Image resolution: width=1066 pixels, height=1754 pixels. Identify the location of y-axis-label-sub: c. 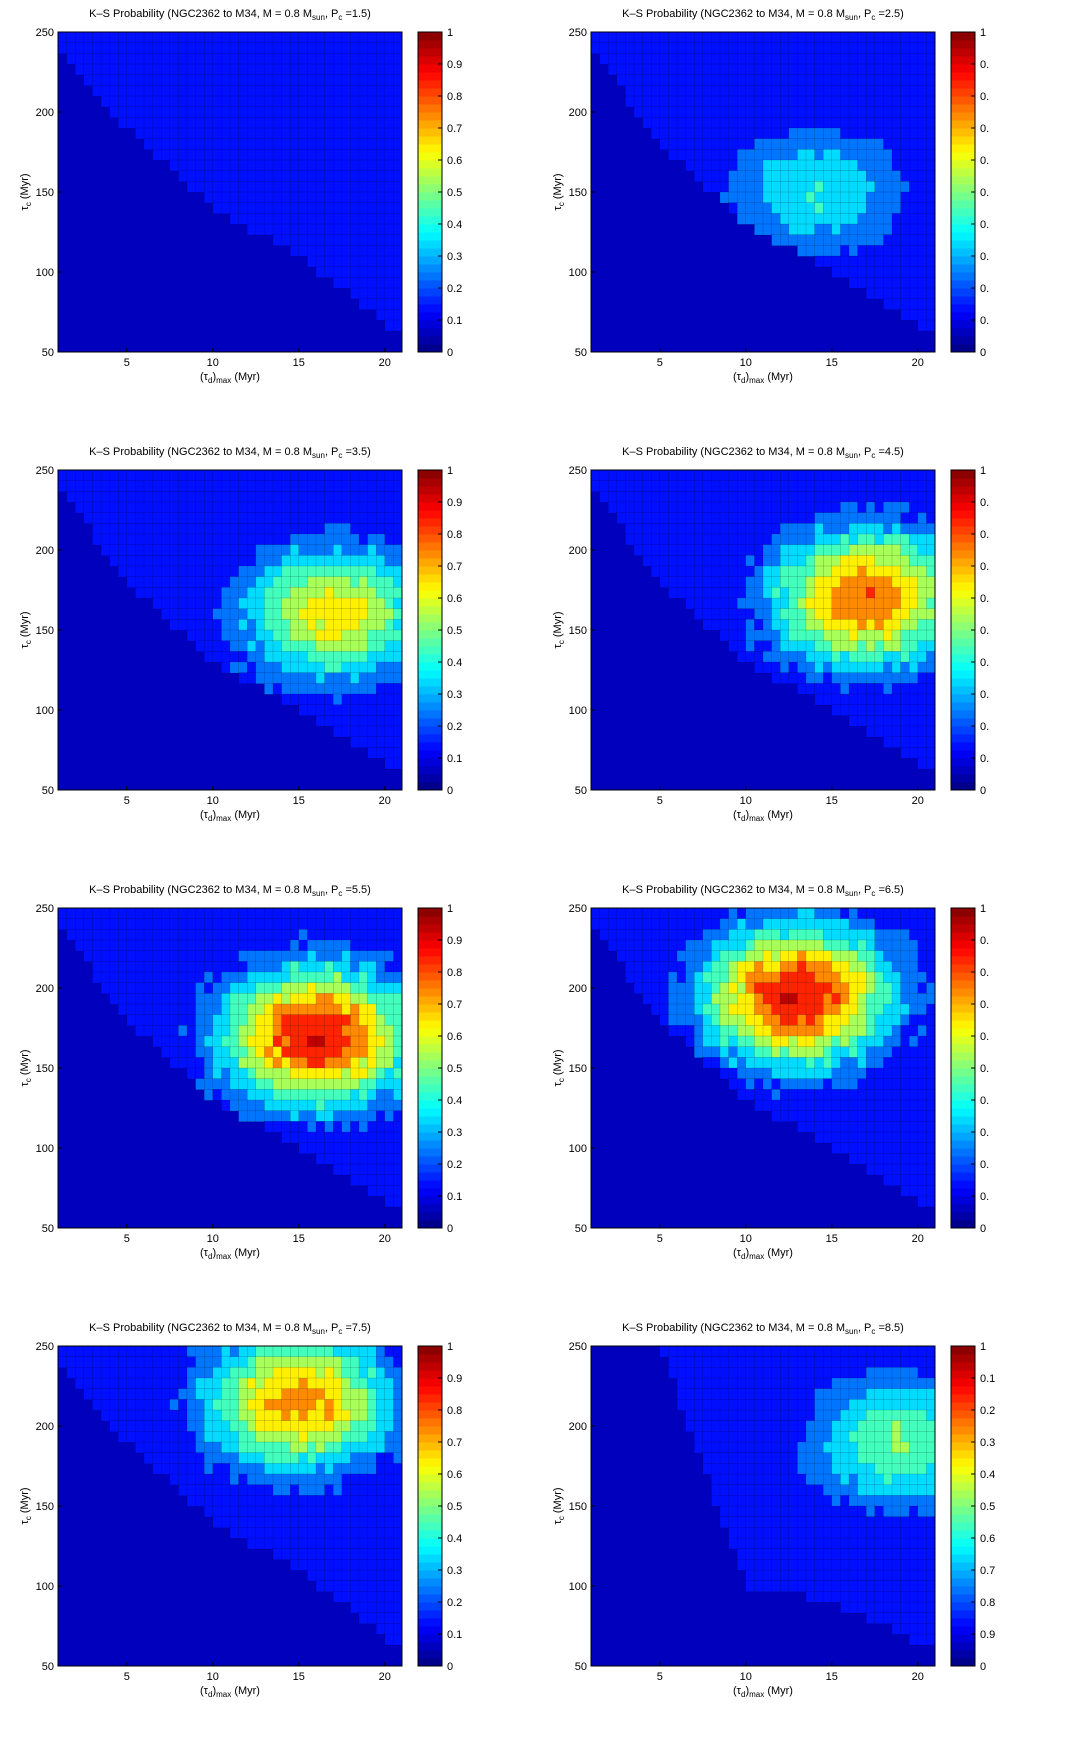
(28, 642).